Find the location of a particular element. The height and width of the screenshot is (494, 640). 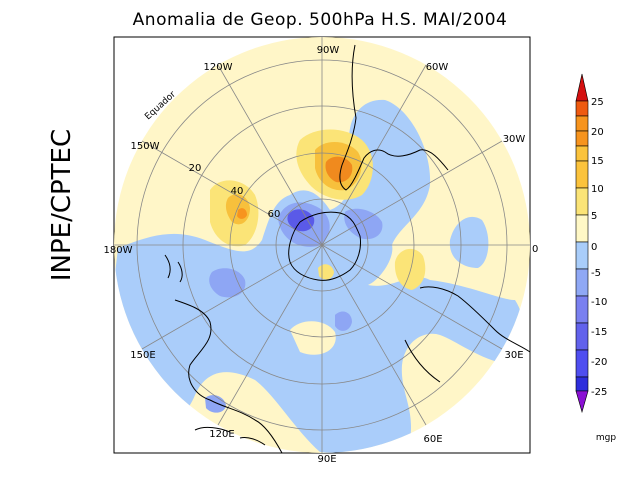

lat-label: 60 is located at coordinates (274, 214).